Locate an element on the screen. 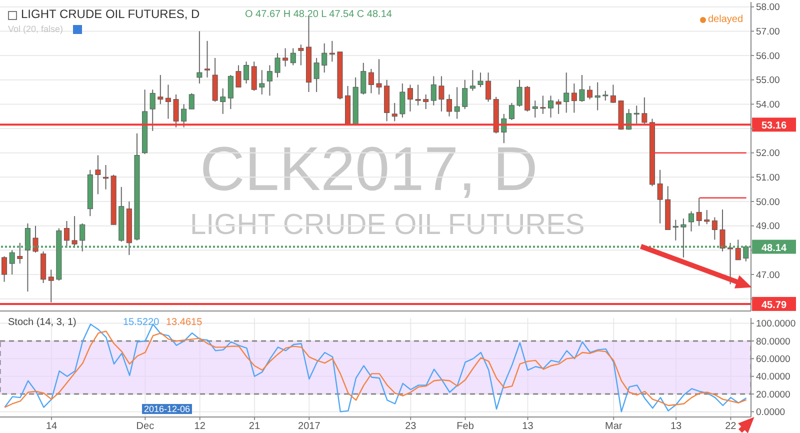 Image resolution: width=800 pixels, height=433 pixels. y-tick-label: 57.00 is located at coordinates (768, 32).